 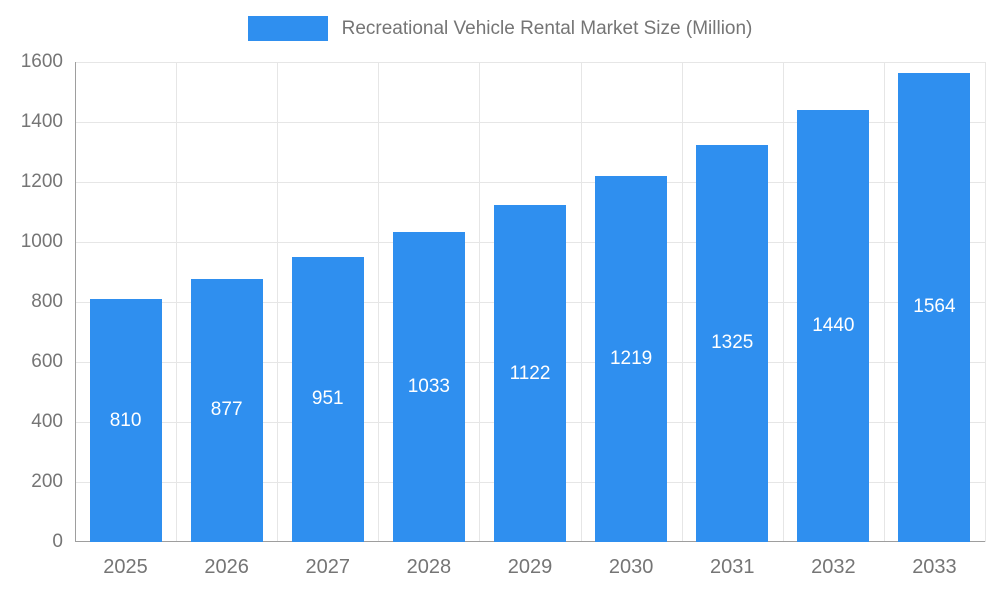 I want to click on bar-value-label: 1440, so click(x=833, y=325).